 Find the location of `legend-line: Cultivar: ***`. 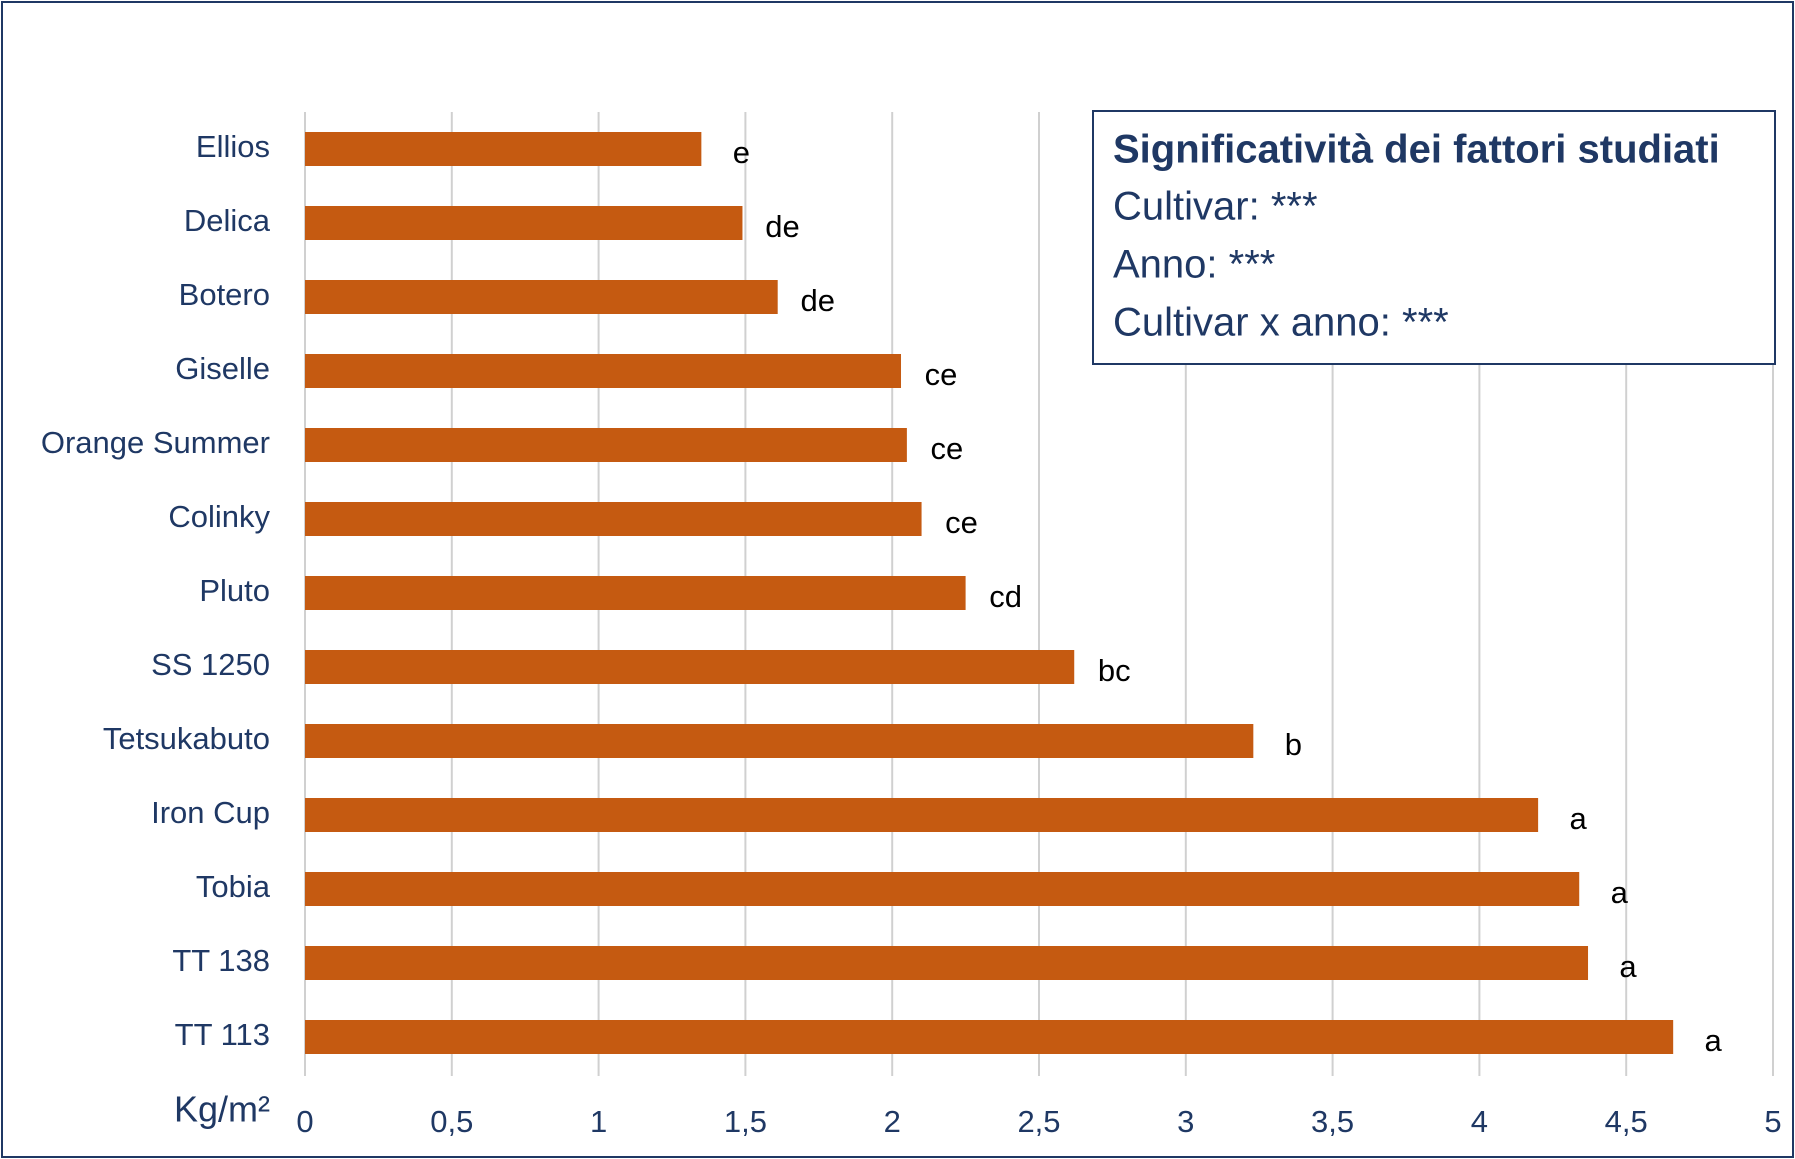

legend-line: Cultivar: *** is located at coordinates (1215, 207).